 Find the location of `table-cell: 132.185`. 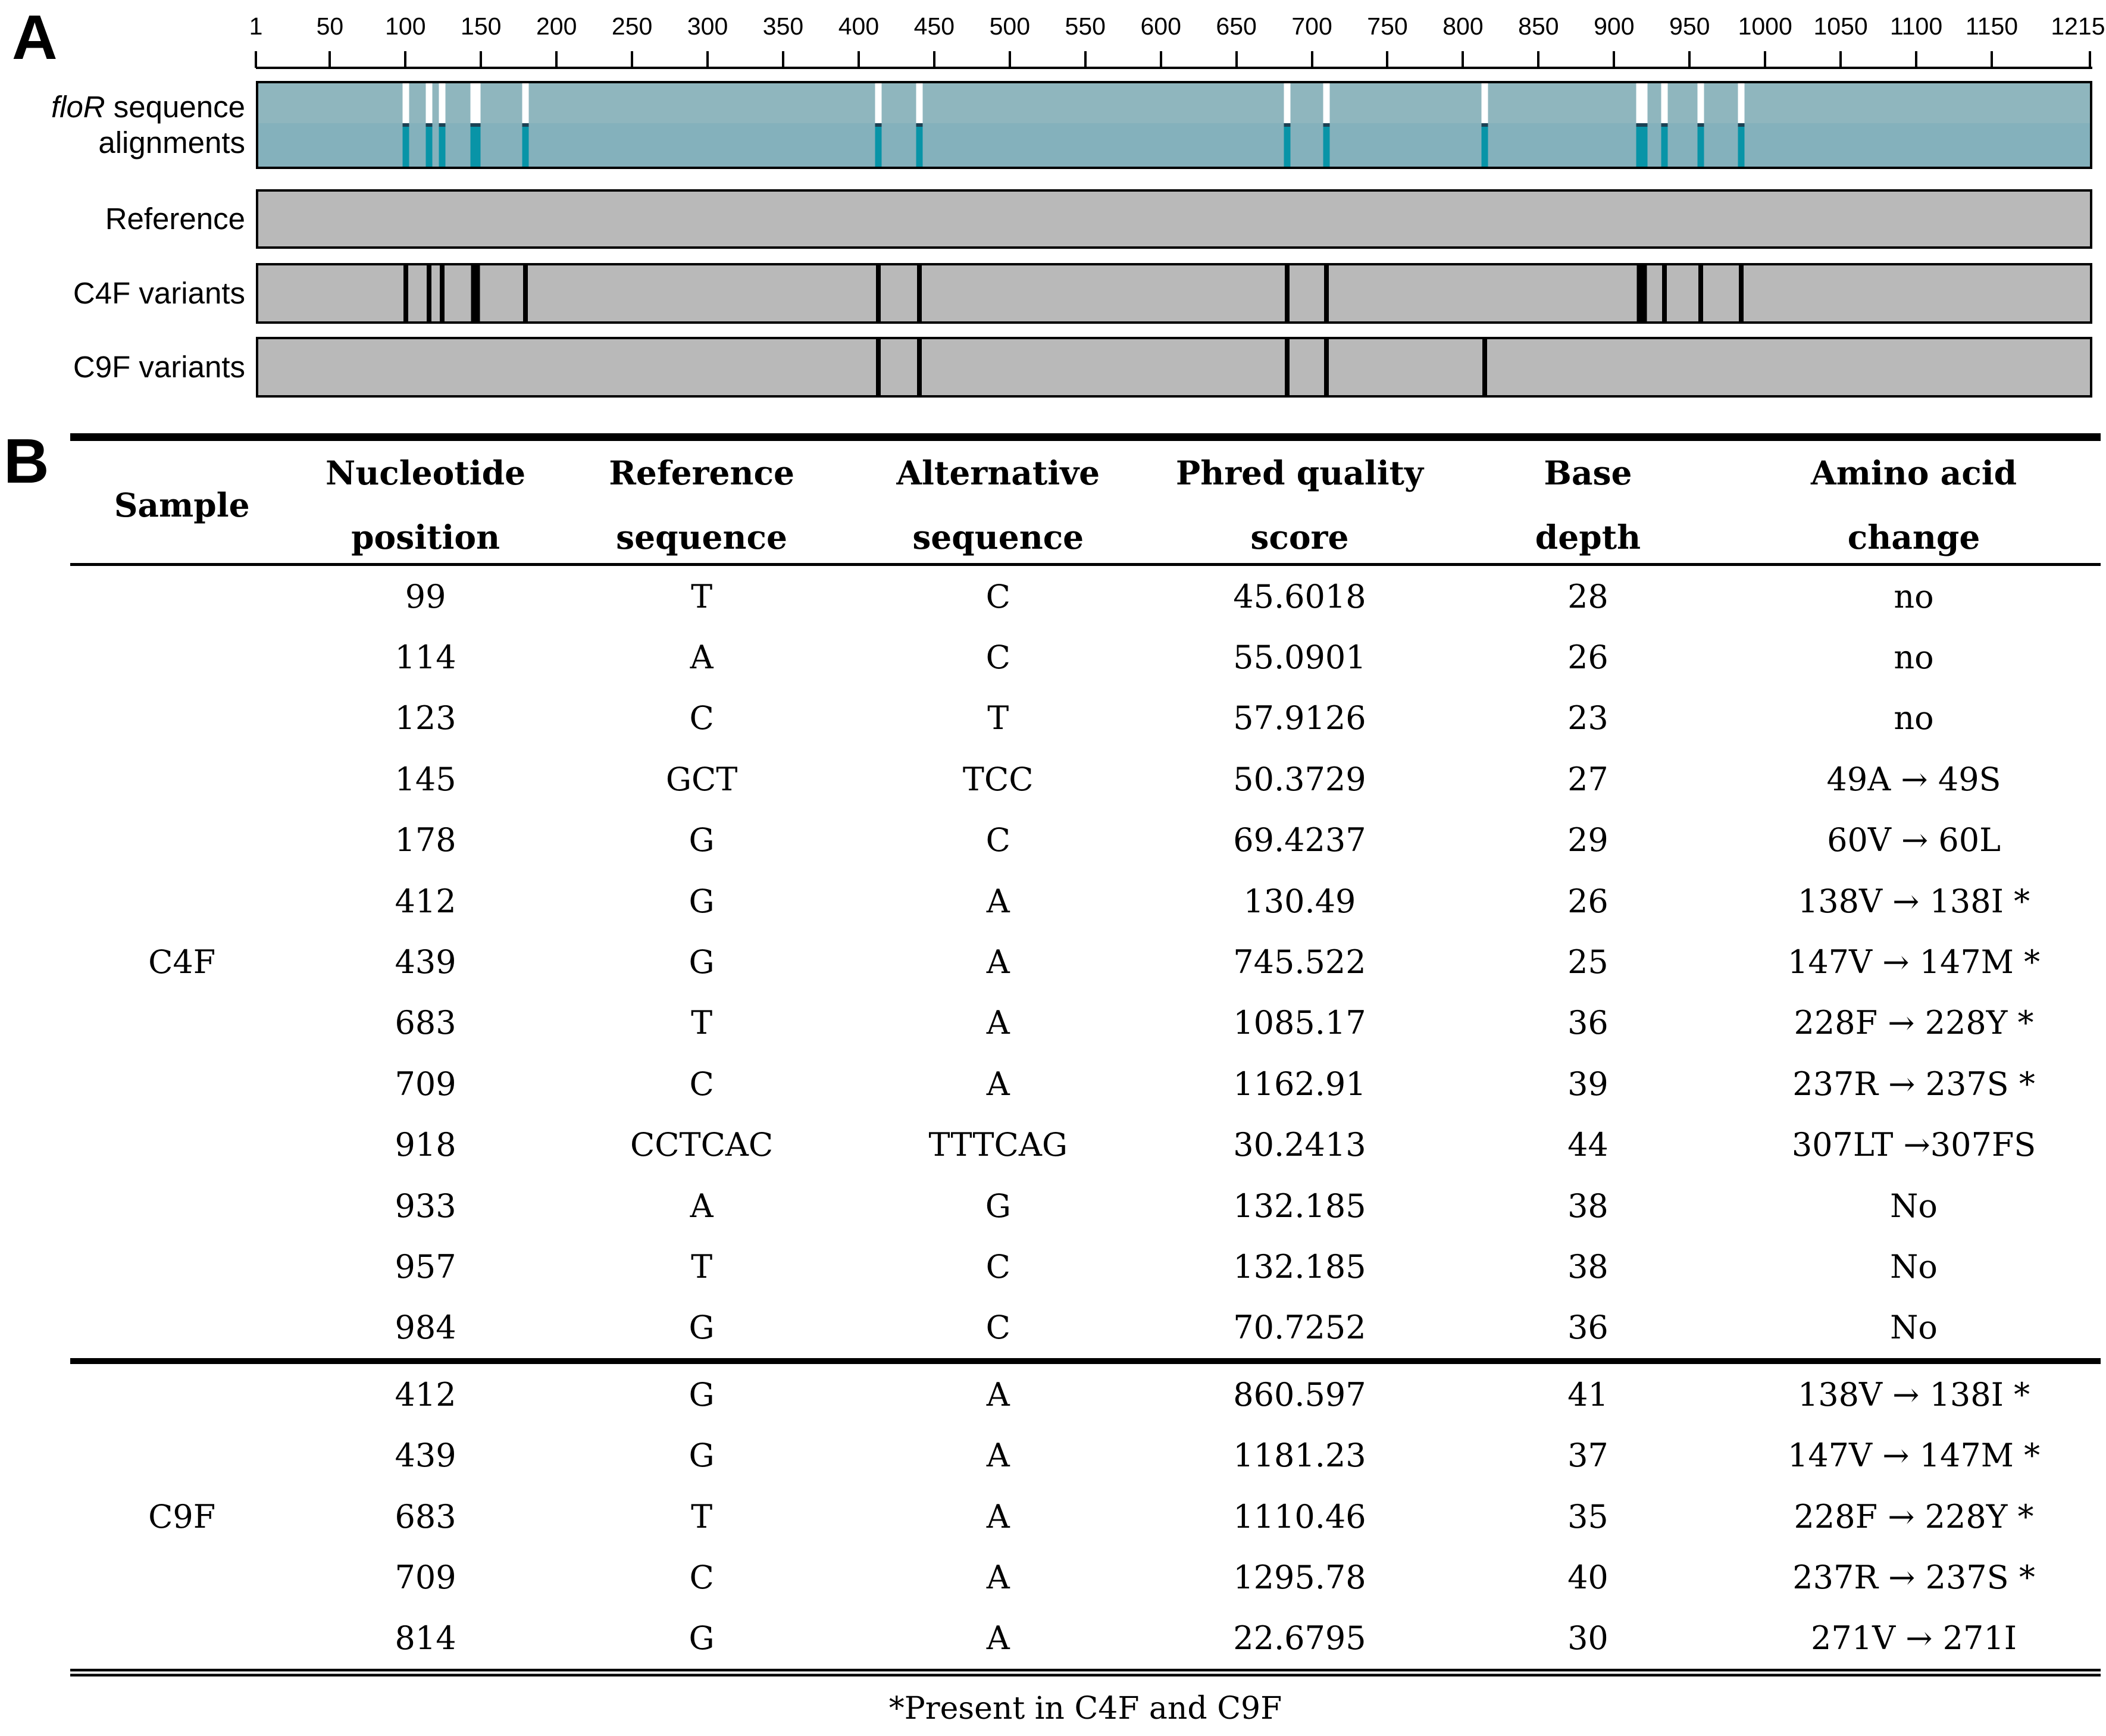

table-cell: 132.185 is located at coordinates (1299, 1266).